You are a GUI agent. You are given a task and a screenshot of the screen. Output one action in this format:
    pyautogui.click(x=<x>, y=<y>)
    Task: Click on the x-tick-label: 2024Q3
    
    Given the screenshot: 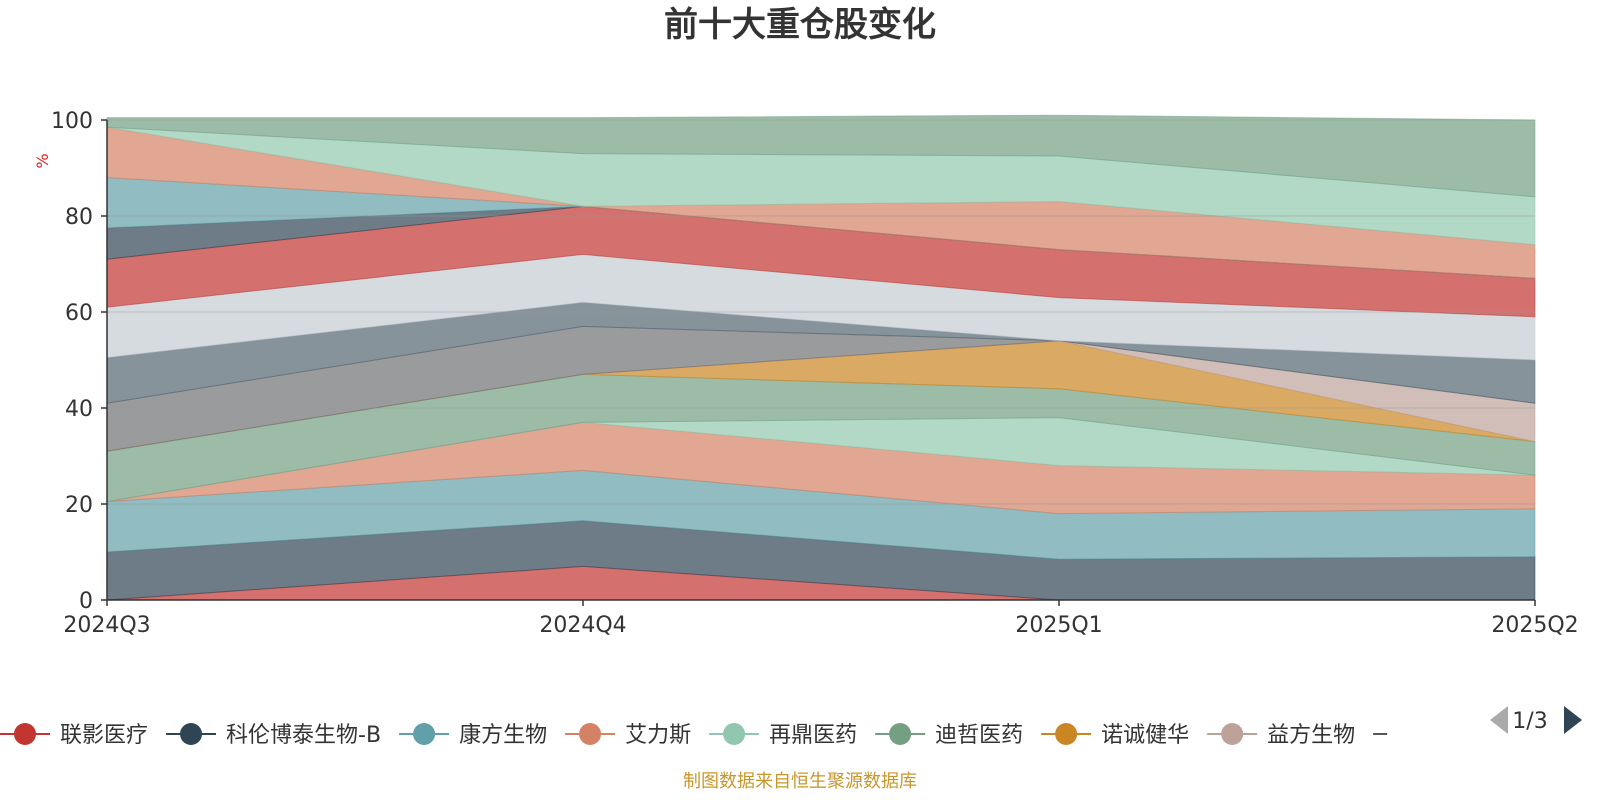 What is the action you would take?
    pyautogui.click(x=106, y=625)
    